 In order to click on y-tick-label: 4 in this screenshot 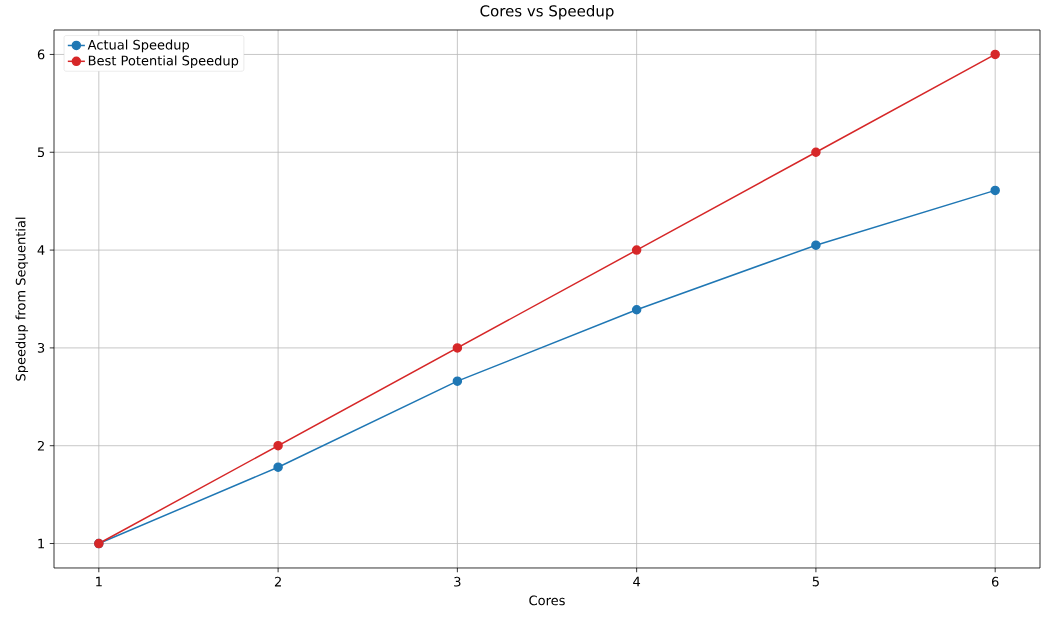, I will do `click(41, 250)`.